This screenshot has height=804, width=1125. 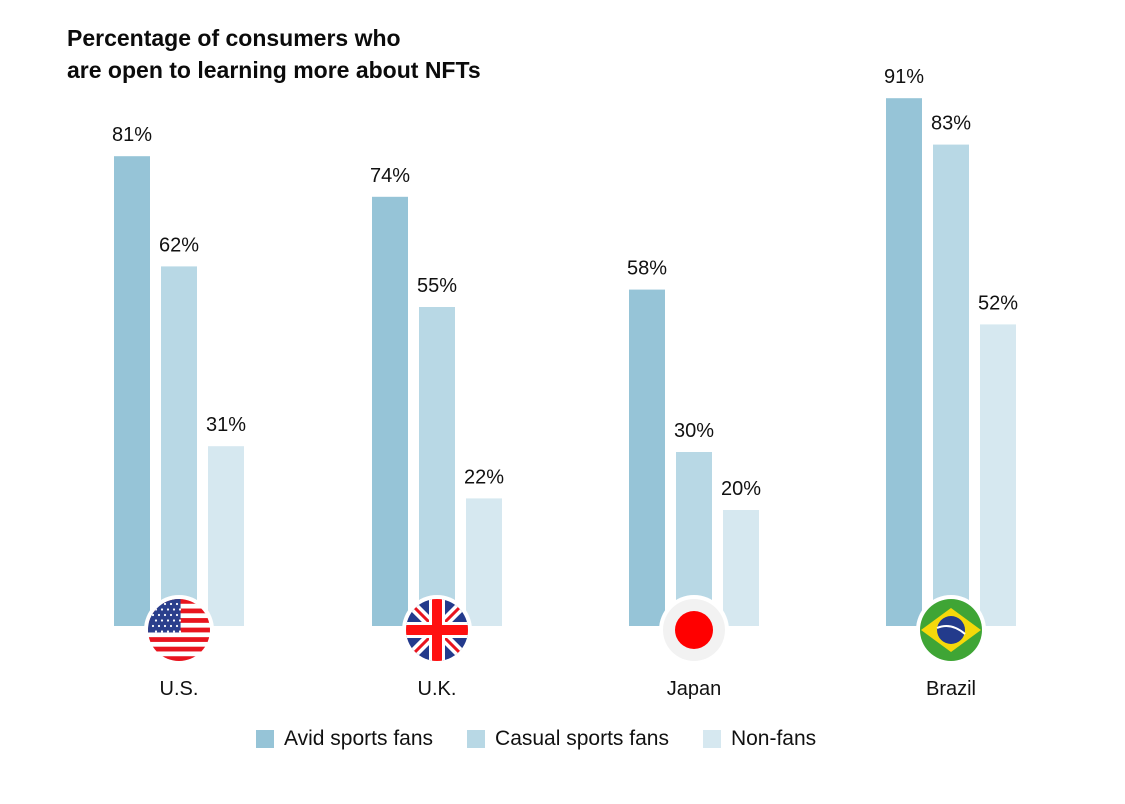 What do you see at coordinates (741, 489) in the screenshot?
I see `value-label: 20%` at bounding box center [741, 489].